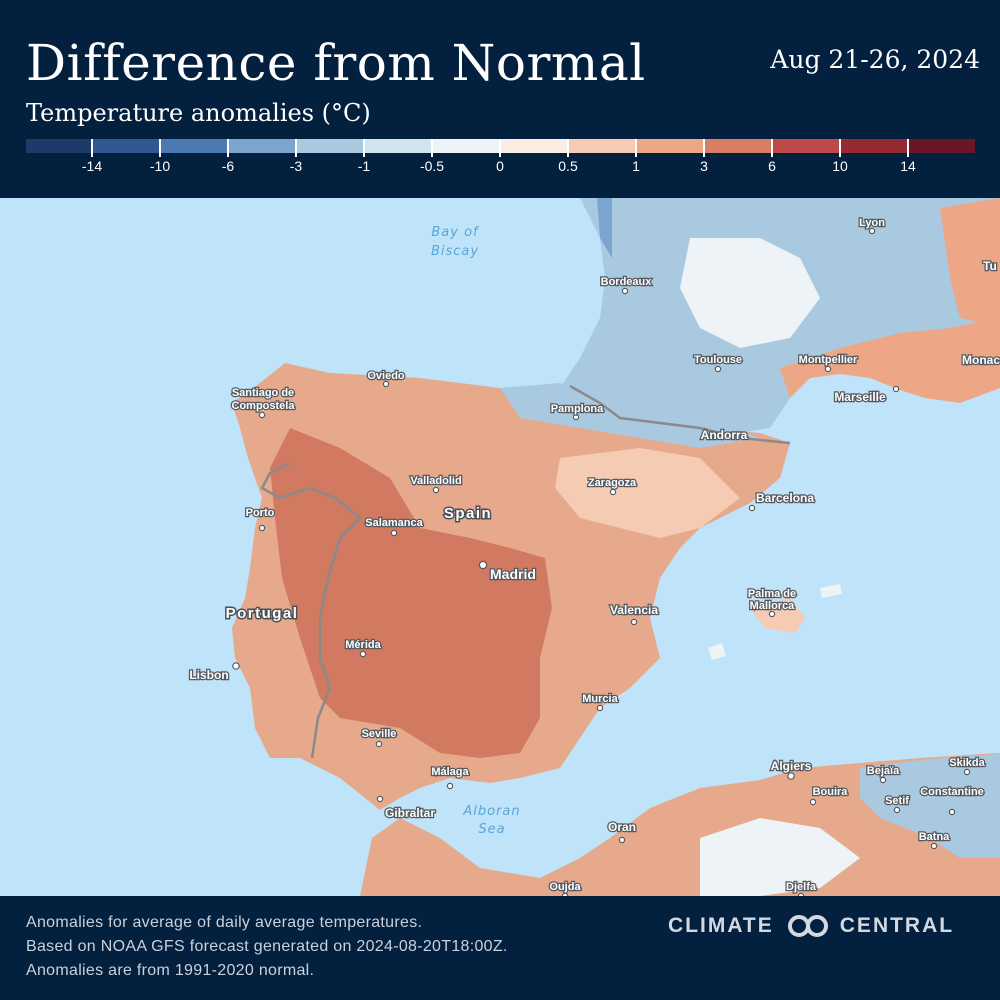 The image size is (1000, 1000). I want to click on city-label-barcelona: Barcelona, so click(785, 498).